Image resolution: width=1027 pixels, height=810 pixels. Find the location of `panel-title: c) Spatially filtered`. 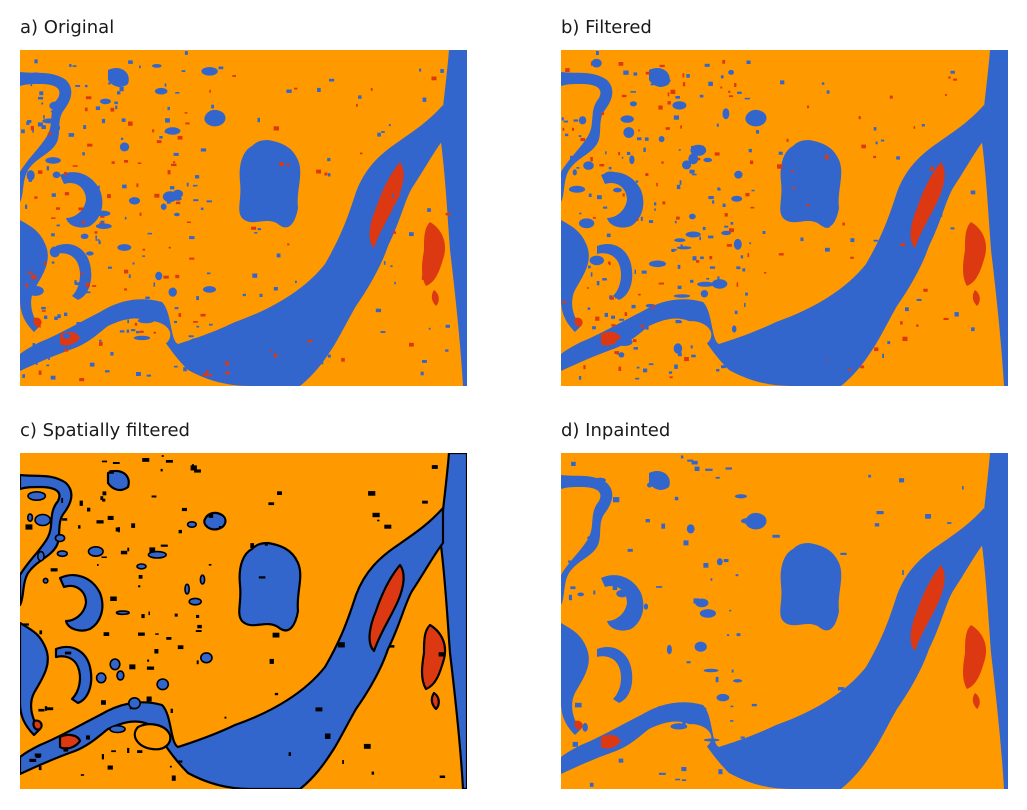

panel-title: c) Spatially filtered is located at coordinates (105, 430).